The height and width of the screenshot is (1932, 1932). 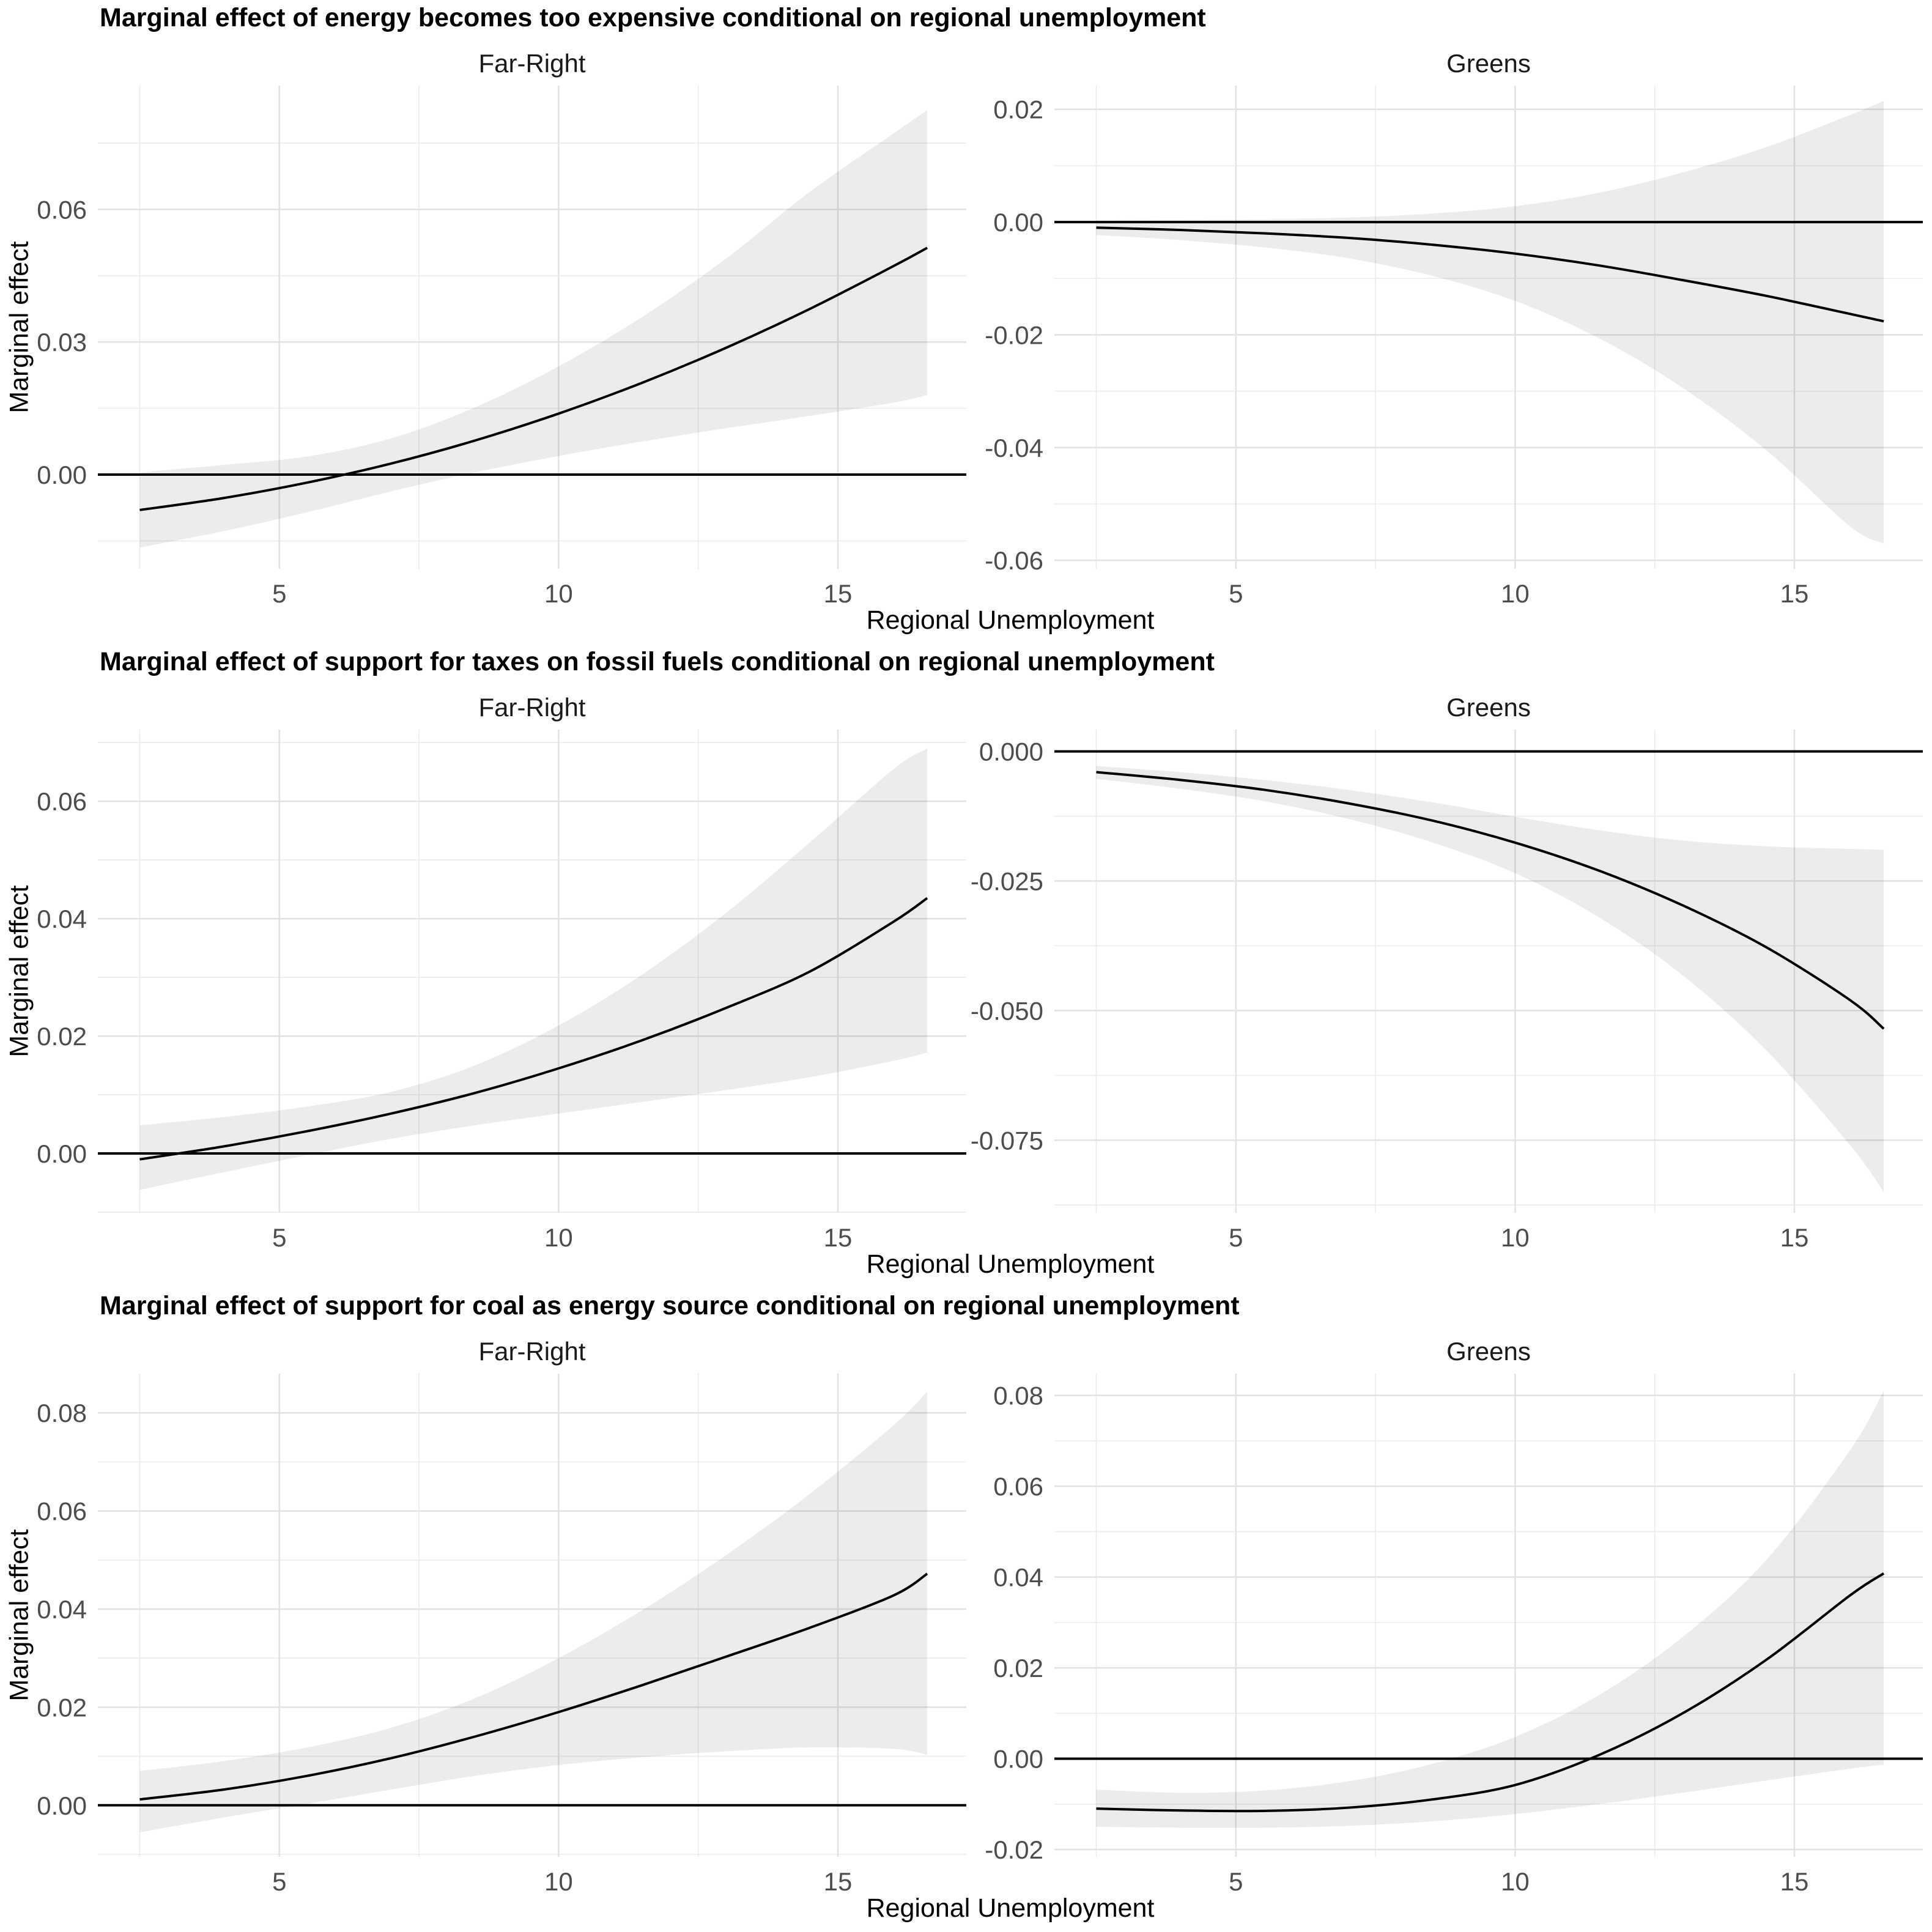 I want to click on panel-greens: -0.02 0.00 0.02 0.04 0.06 0.08 5 10 15, so click(x=1454, y=1635).